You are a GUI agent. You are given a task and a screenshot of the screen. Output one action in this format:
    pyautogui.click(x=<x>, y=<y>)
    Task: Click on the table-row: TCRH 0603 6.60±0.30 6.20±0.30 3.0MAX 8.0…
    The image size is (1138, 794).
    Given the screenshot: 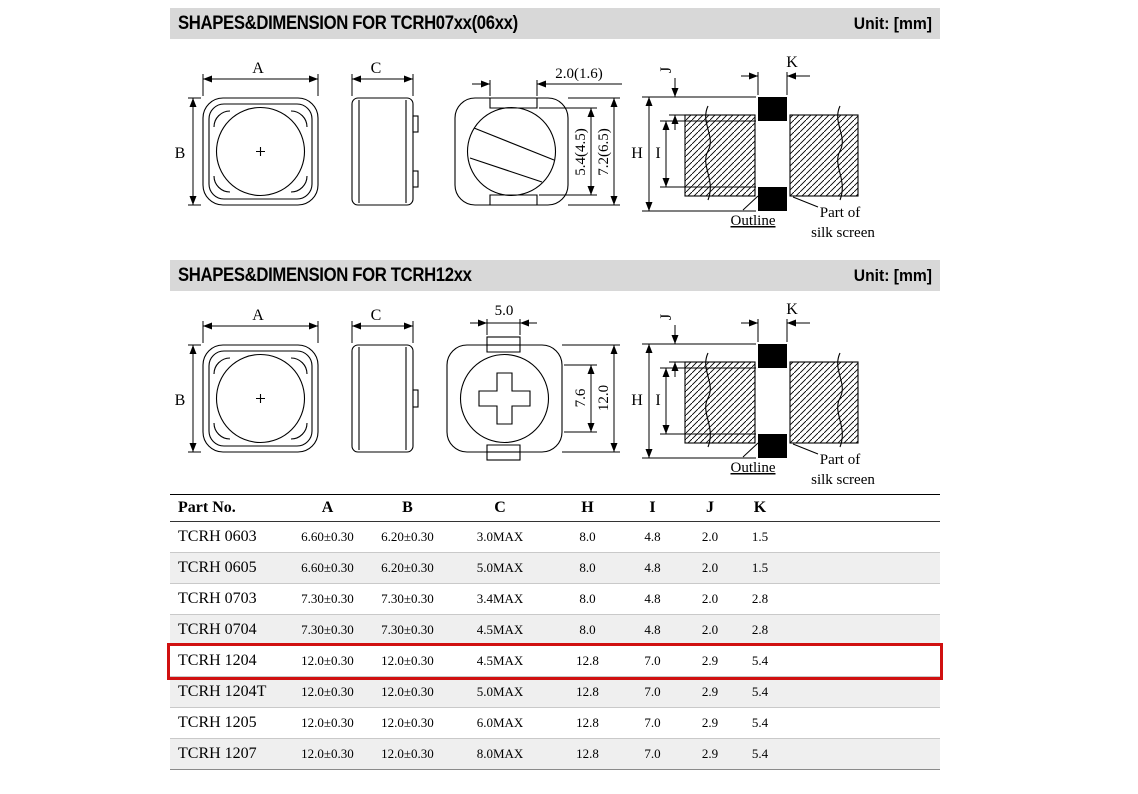 What is the action you would take?
    pyautogui.click(x=555, y=537)
    